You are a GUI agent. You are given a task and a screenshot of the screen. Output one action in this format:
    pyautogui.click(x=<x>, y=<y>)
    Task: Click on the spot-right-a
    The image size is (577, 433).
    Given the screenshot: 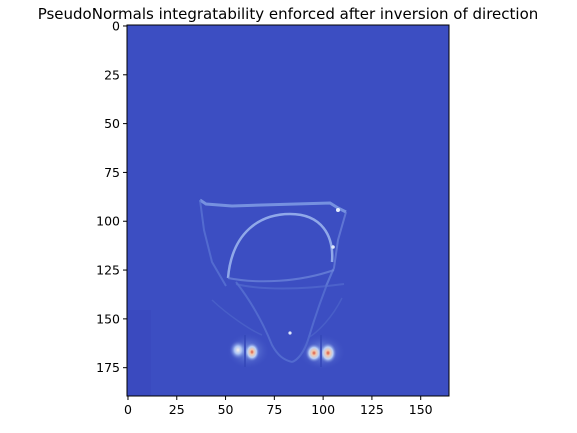 What is the action you would take?
    pyautogui.click(x=314, y=353)
    